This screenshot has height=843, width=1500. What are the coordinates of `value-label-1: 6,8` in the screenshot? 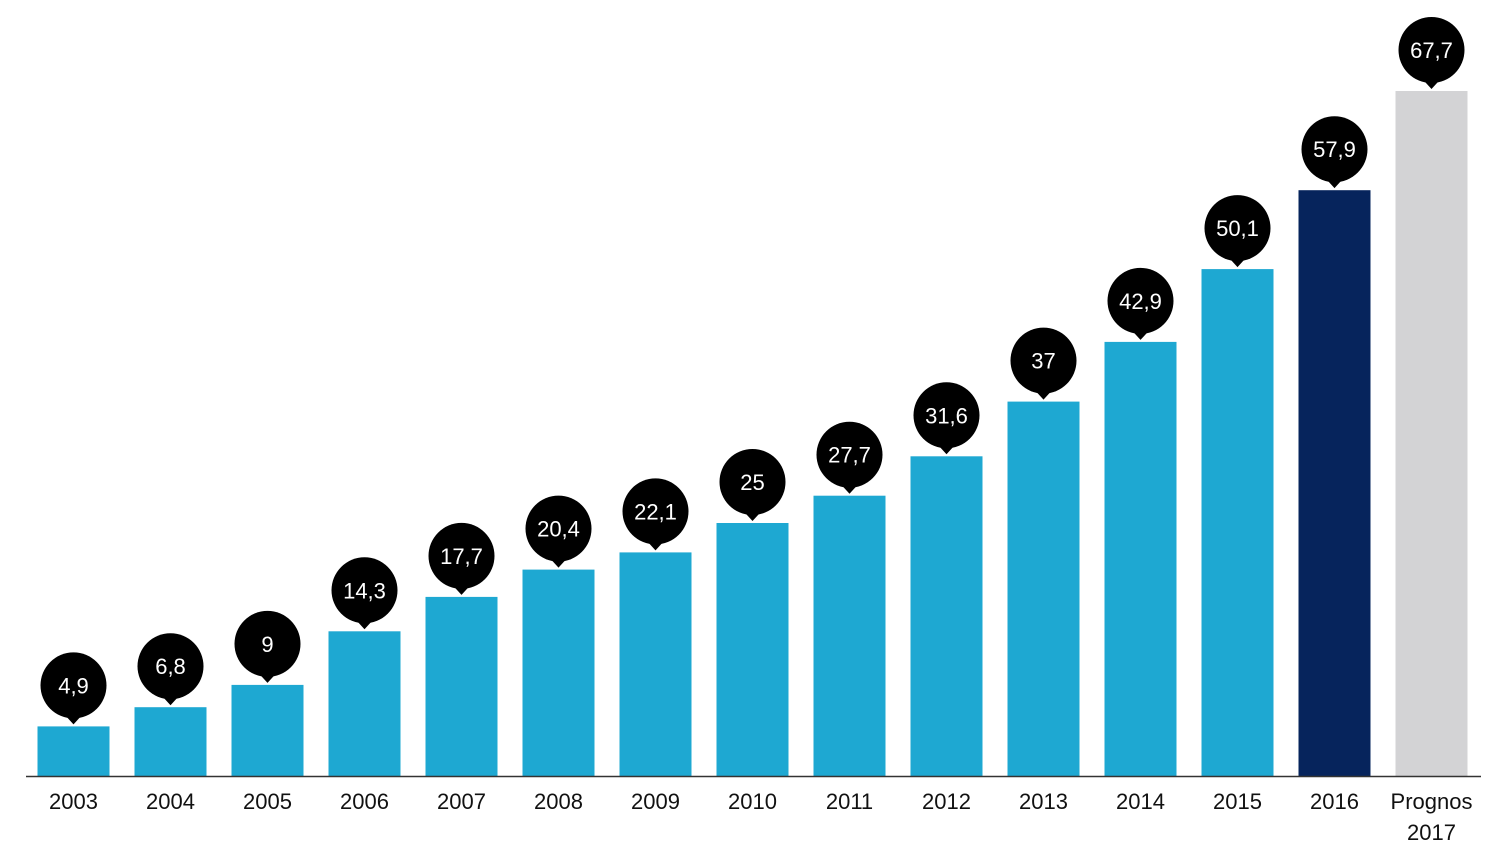 It's located at (170, 666).